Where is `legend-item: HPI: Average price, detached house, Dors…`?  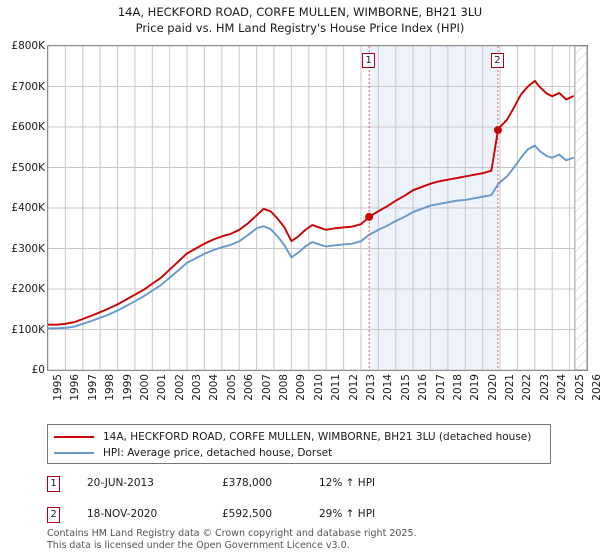 legend-item: HPI: Average price, detached house, Dors… is located at coordinates (299, 453).